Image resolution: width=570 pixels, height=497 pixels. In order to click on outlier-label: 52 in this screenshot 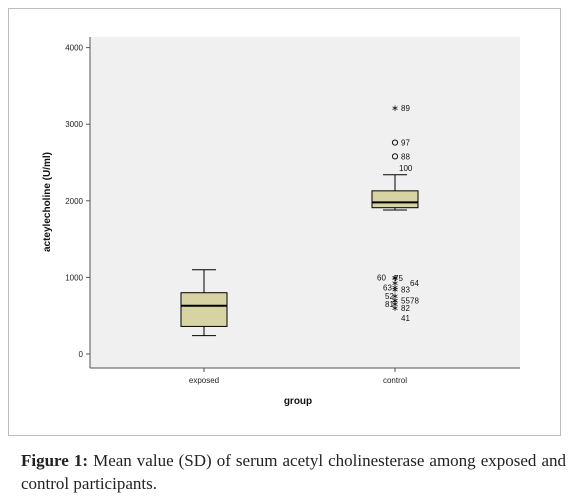, I will do `click(389, 296)`.